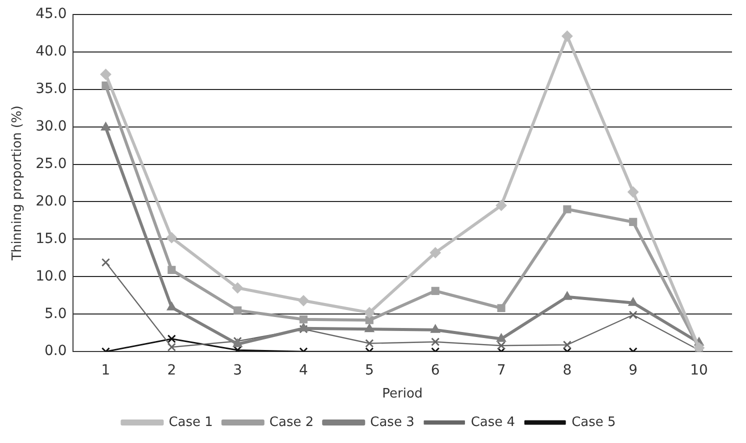  Describe the element at coordinates (51, 164) in the screenshot. I see `y-tick-label: 25.0` at that location.